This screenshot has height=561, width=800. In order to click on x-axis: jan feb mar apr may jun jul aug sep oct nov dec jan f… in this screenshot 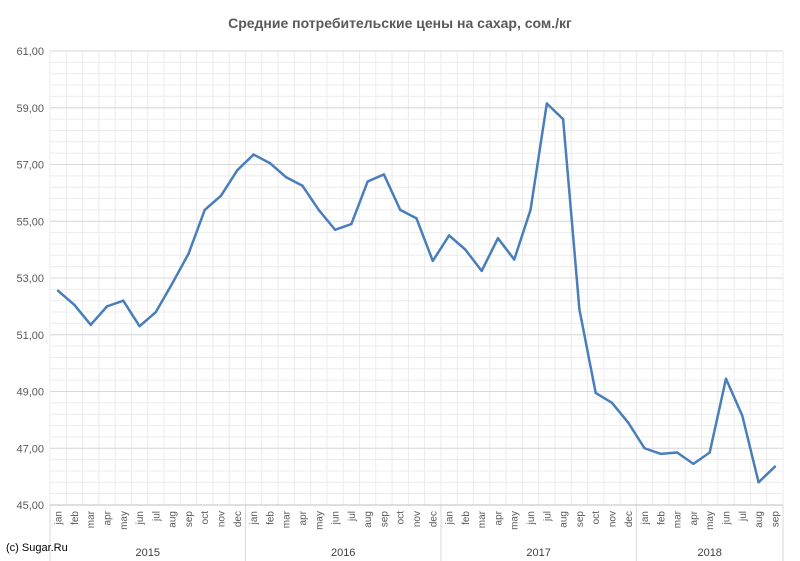, I will do `click(416, 517)`.